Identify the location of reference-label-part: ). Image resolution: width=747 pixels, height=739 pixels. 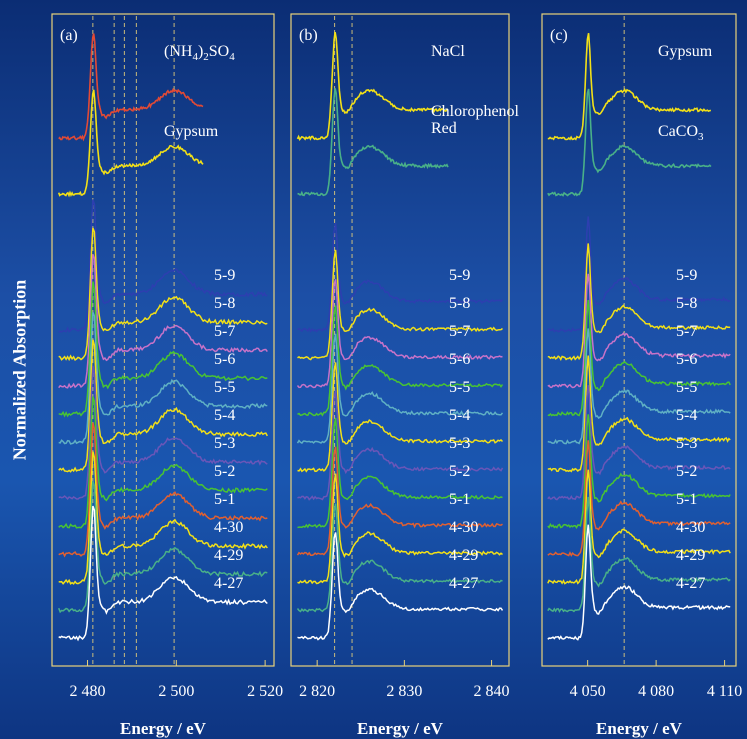
(200, 51).